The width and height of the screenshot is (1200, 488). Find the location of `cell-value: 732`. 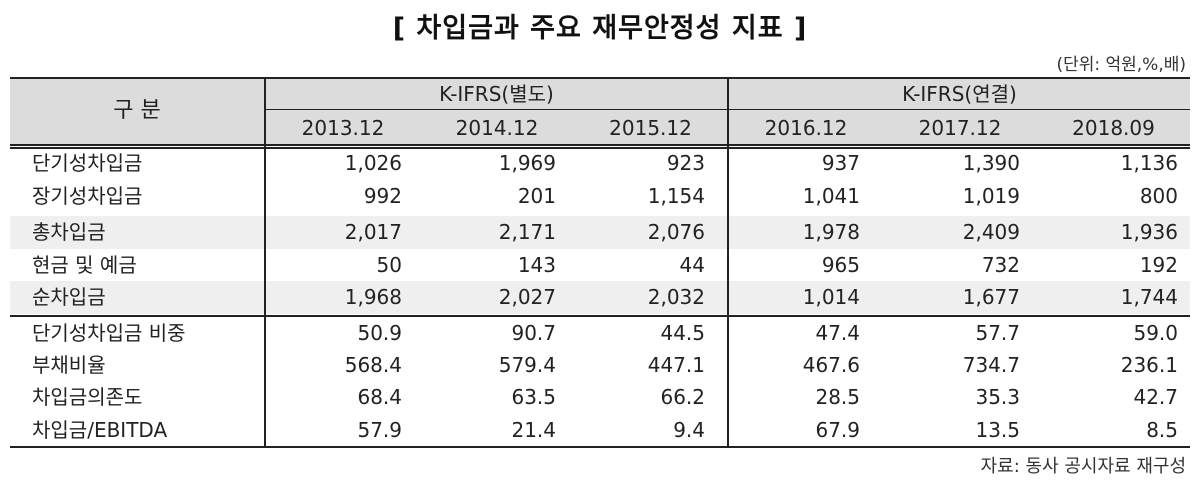

cell-value: 732 is located at coordinates (1000, 265).